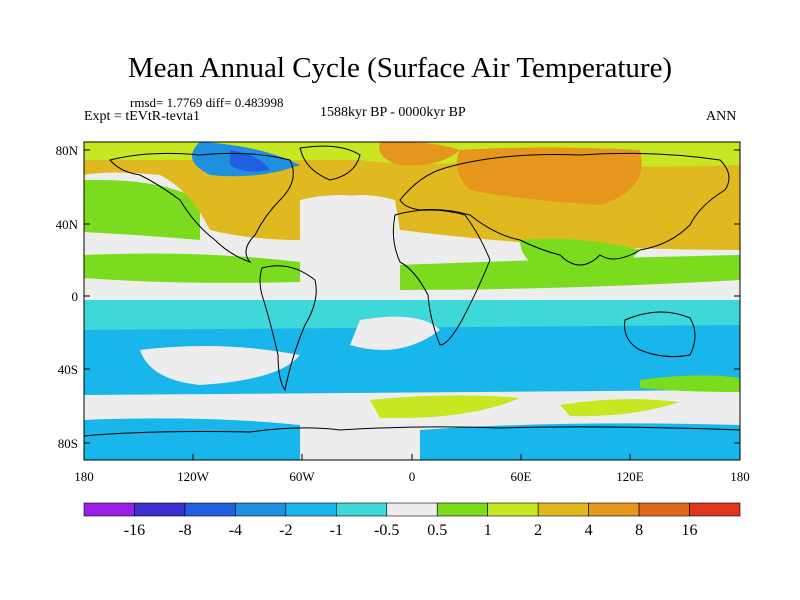 This screenshot has width=800, height=600. I want to click on longitude-axis: 180 120W 60W 0 60E 120E 180, so click(412, 469).